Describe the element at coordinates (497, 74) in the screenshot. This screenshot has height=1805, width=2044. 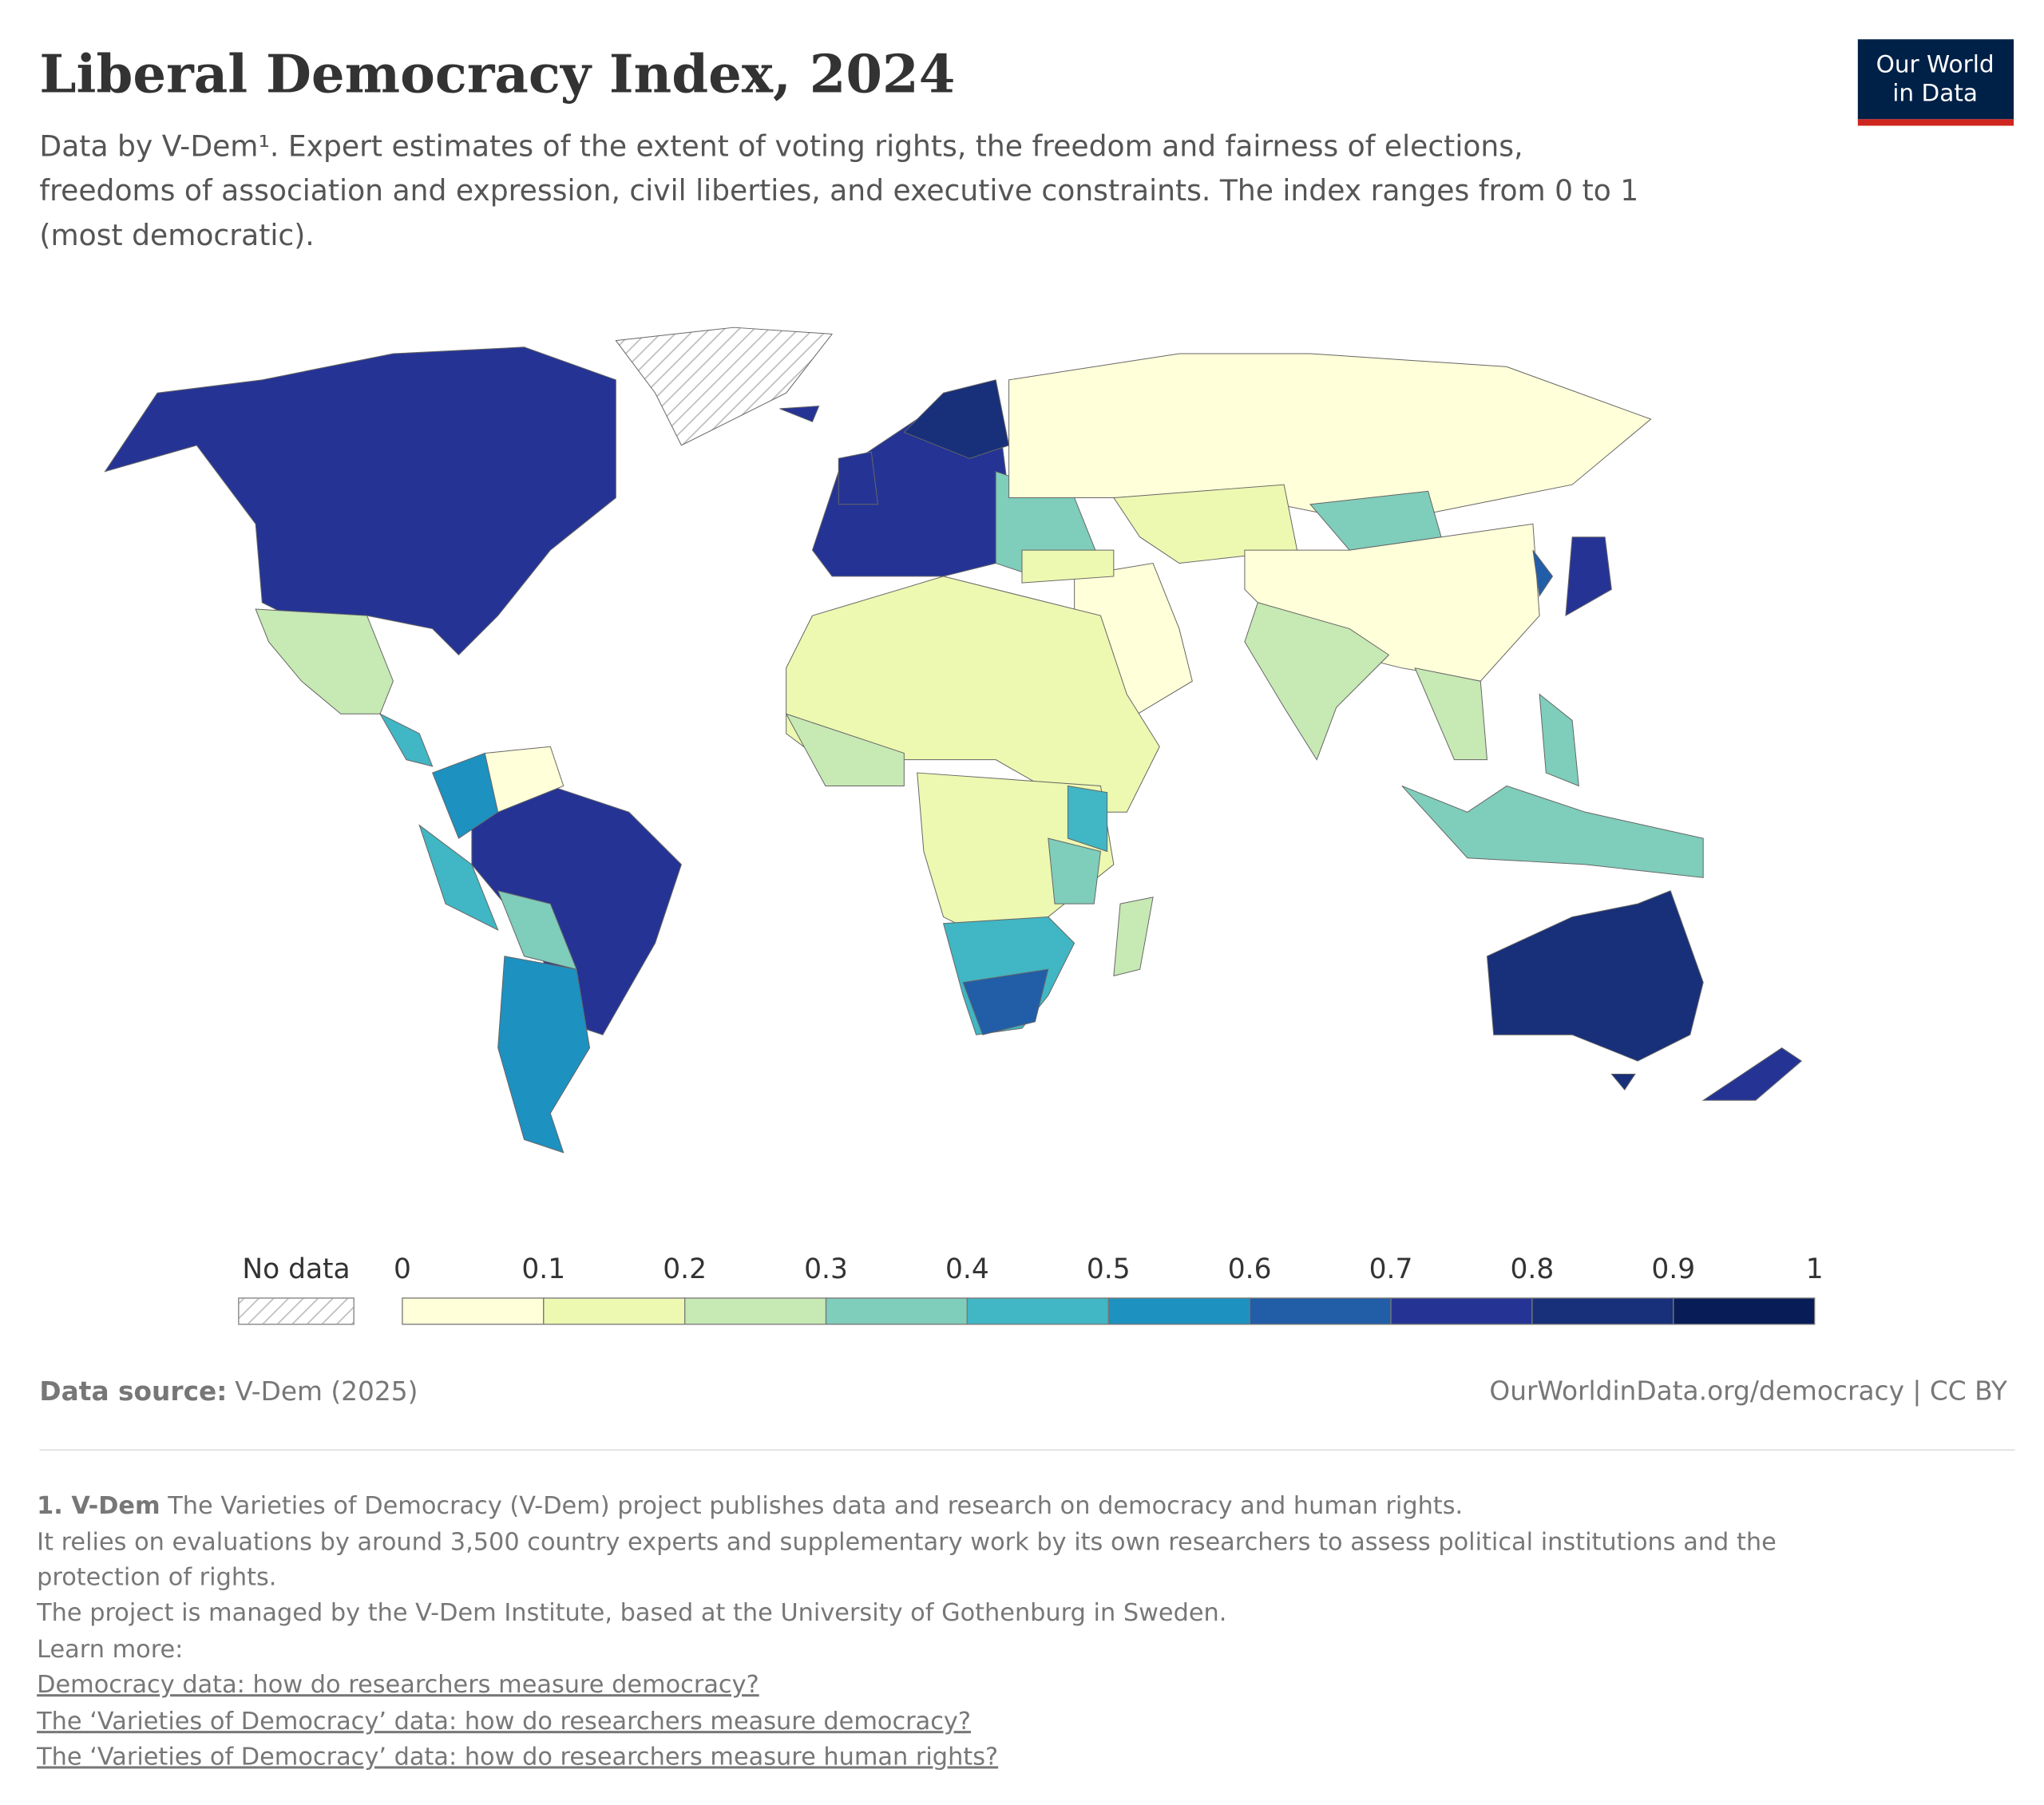
I see `title: Liberal Democracy Index, 2024` at that location.